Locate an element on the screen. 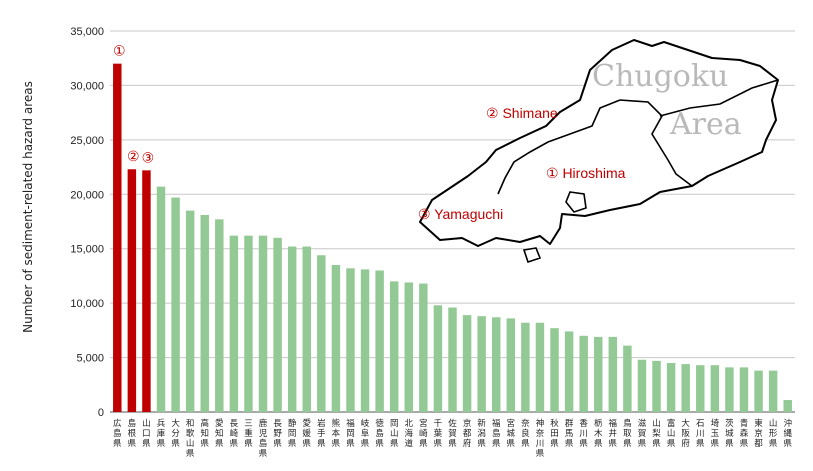 The image size is (813, 471). category-label: 三重県 is located at coordinates (248, 434).